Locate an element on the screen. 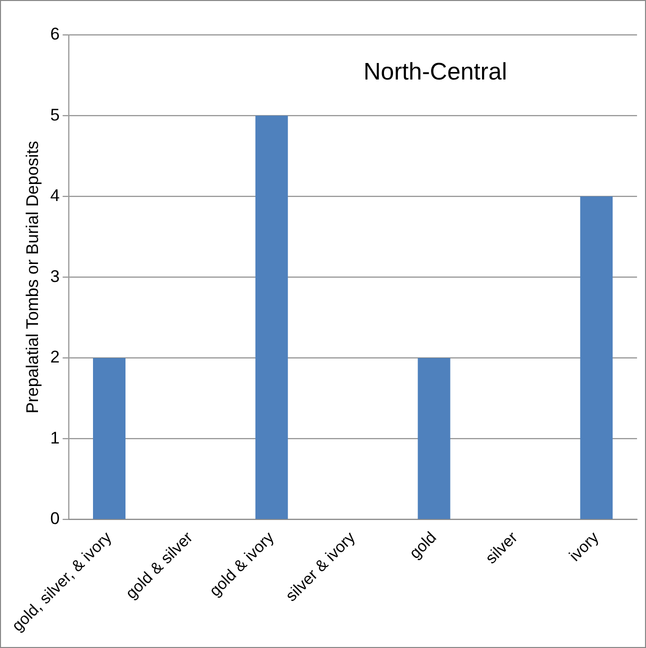  y-tick-label: 5 is located at coordinates (55, 114).